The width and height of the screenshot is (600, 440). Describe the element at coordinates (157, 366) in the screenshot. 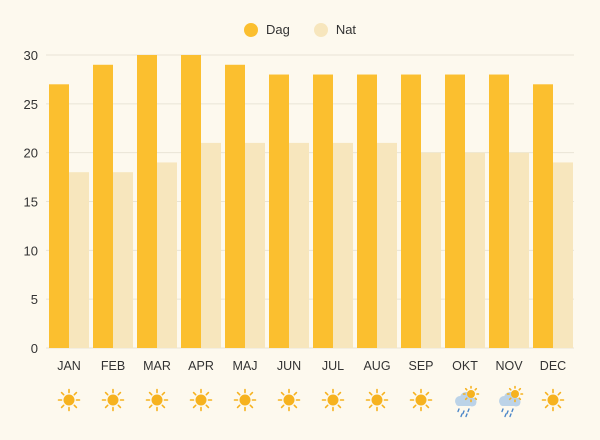

I see `x-tick-label: MAR` at that location.